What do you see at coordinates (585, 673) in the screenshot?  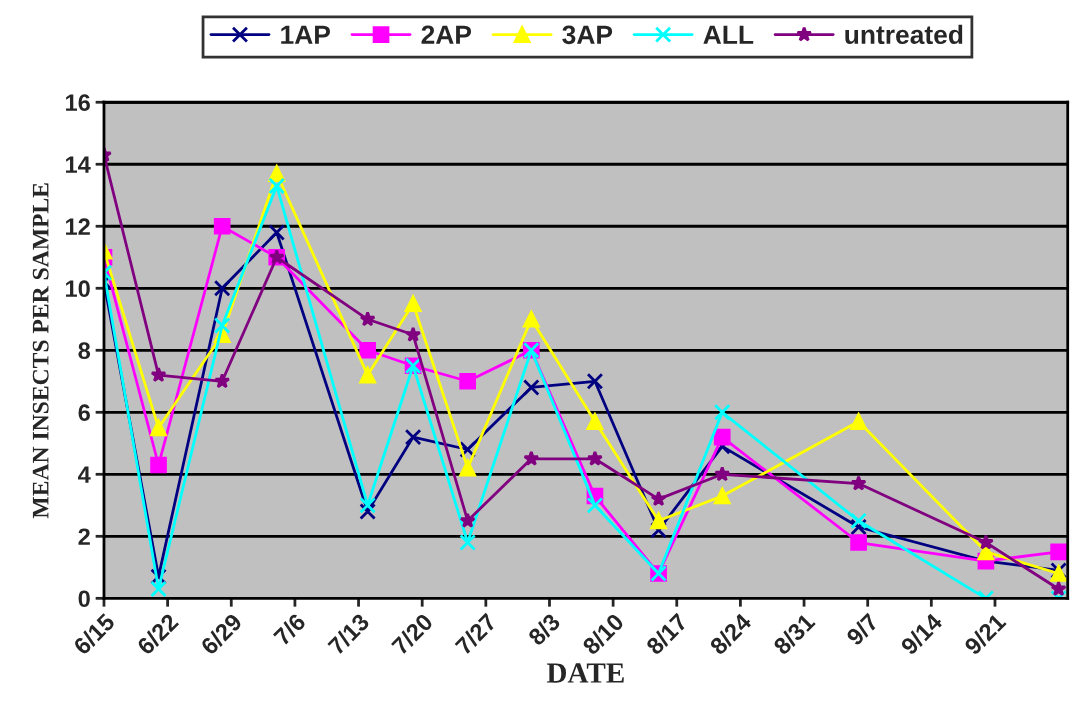 I see `x-axis-title: DATE` at bounding box center [585, 673].